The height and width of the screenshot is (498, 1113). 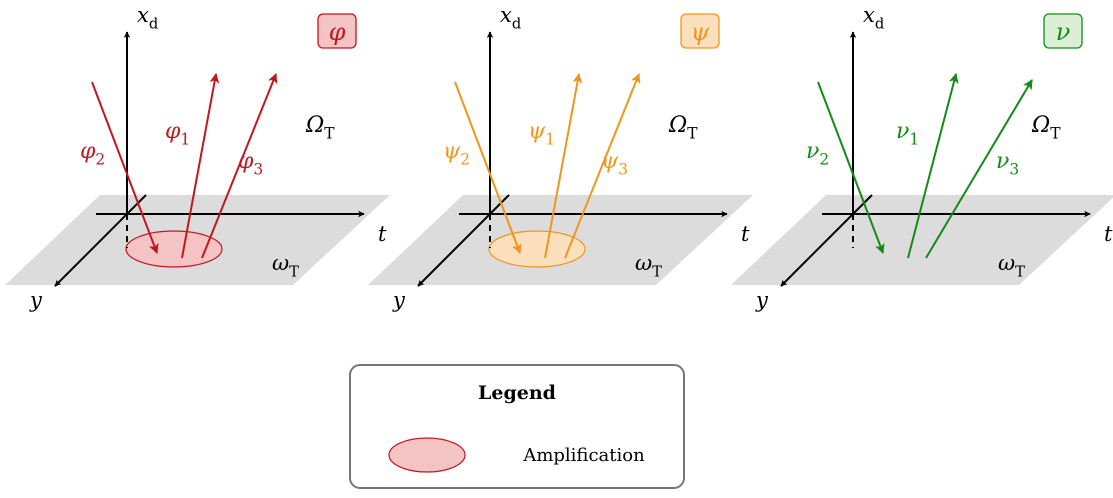 What do you see at coordinates (517, 393) in the screenshot?
I see `legend-title: Legend` at bounding box center [517, 393].